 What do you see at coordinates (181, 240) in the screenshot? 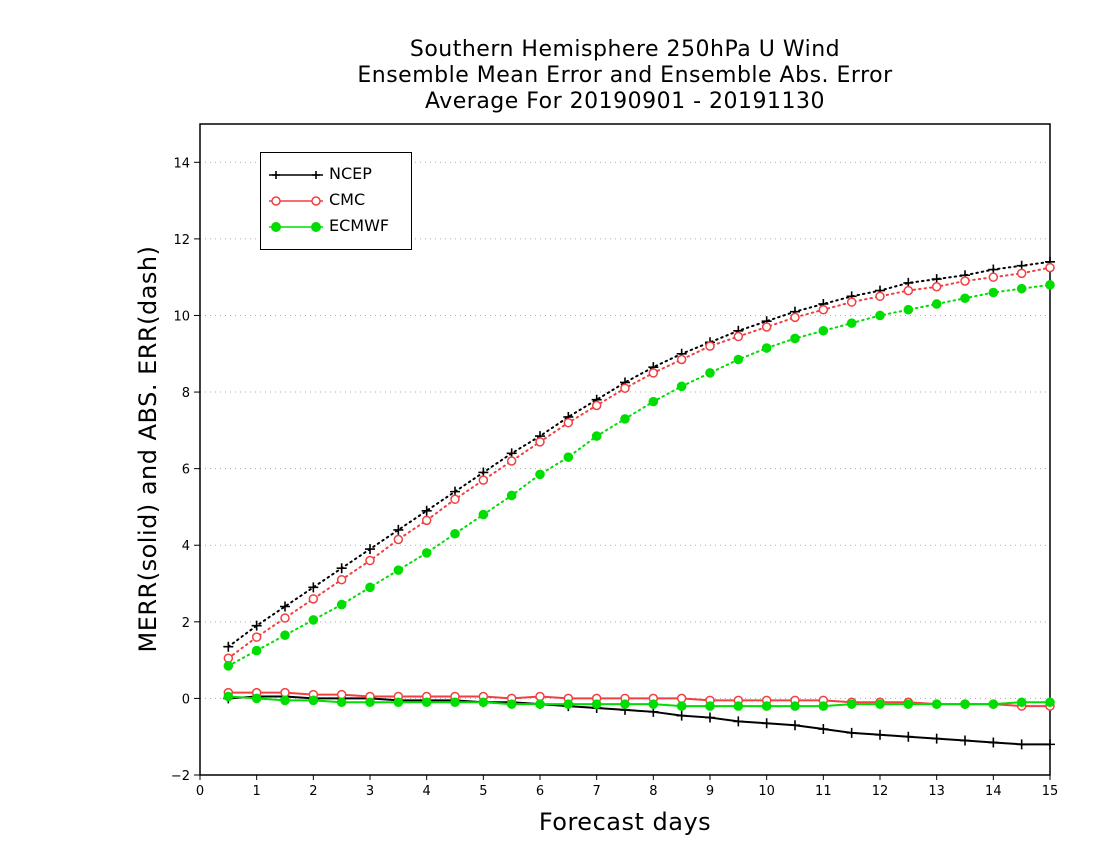
I see `y-tick-label: 12` at bounding box center [181, 240].